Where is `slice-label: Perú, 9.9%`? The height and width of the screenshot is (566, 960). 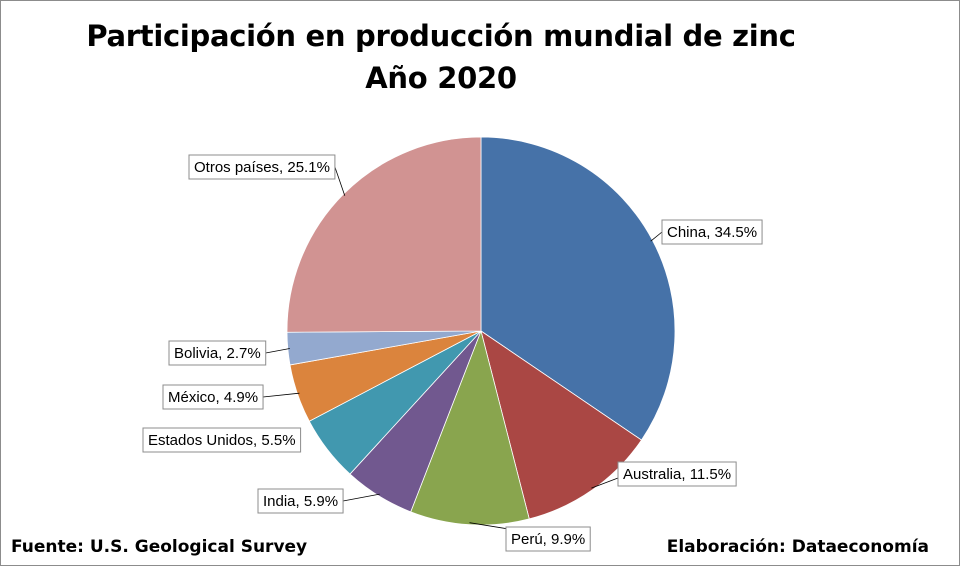
slice-label: Perú, 9.9% is located at coordinates (548, 539).